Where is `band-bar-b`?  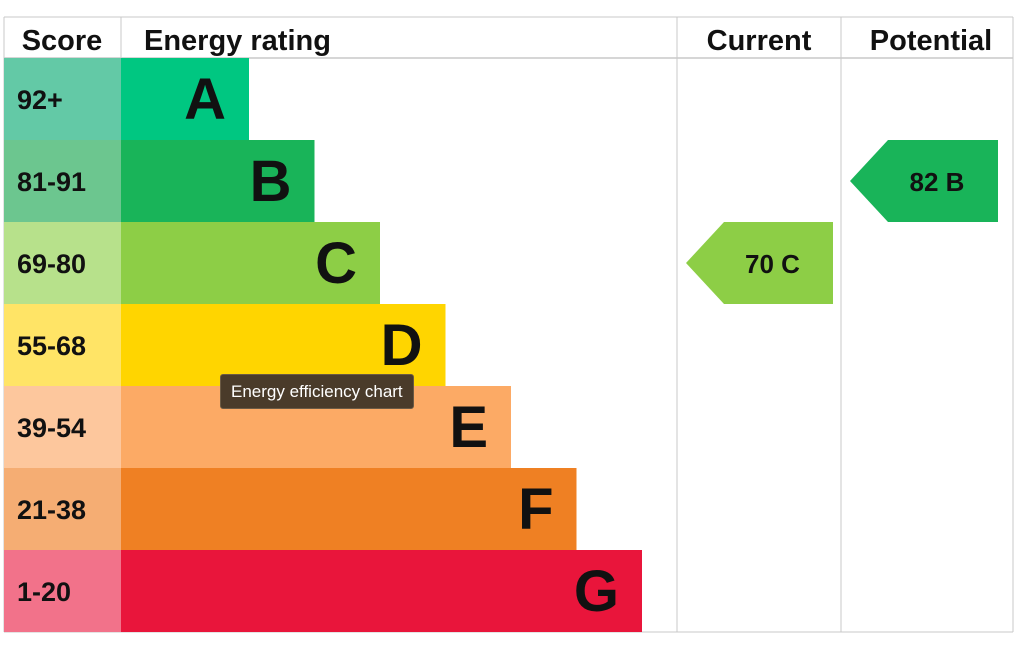 band-bar-b is located at coordinates (218, 181).